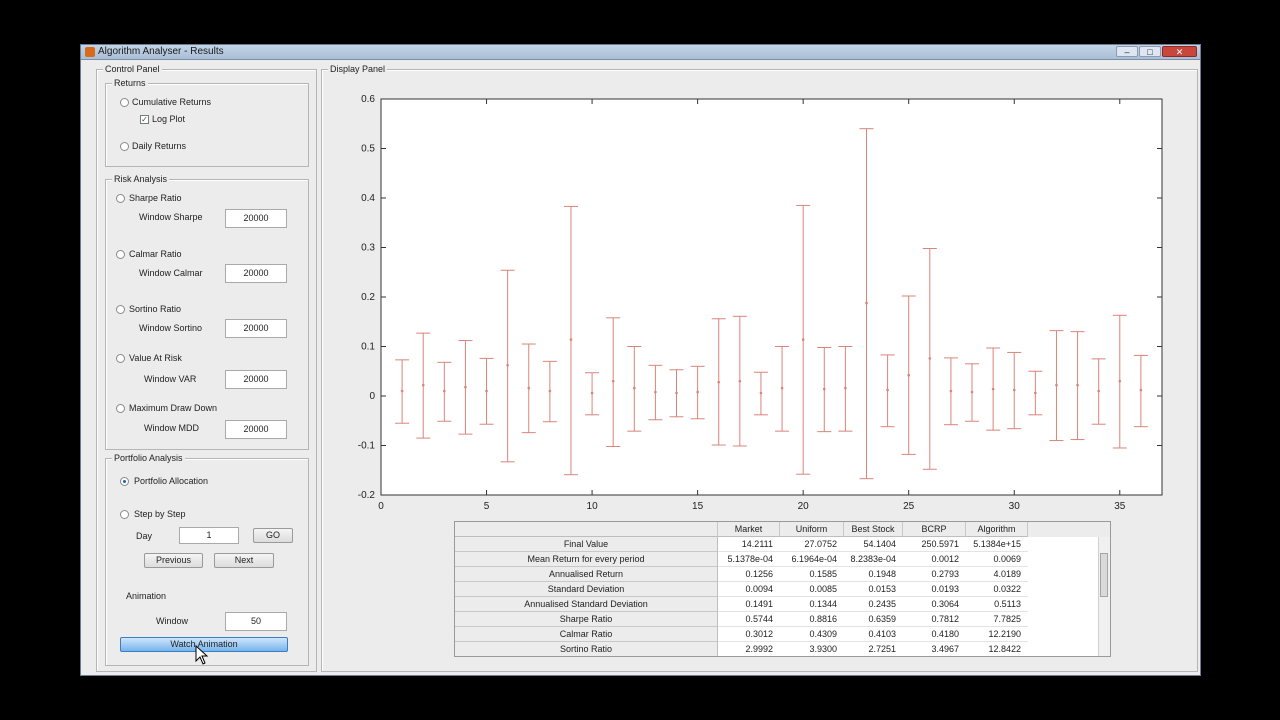  Describe the element at coordinates (171, 328) in the screenshot. I see `window-sortino-label: Window Sortino` at that location.